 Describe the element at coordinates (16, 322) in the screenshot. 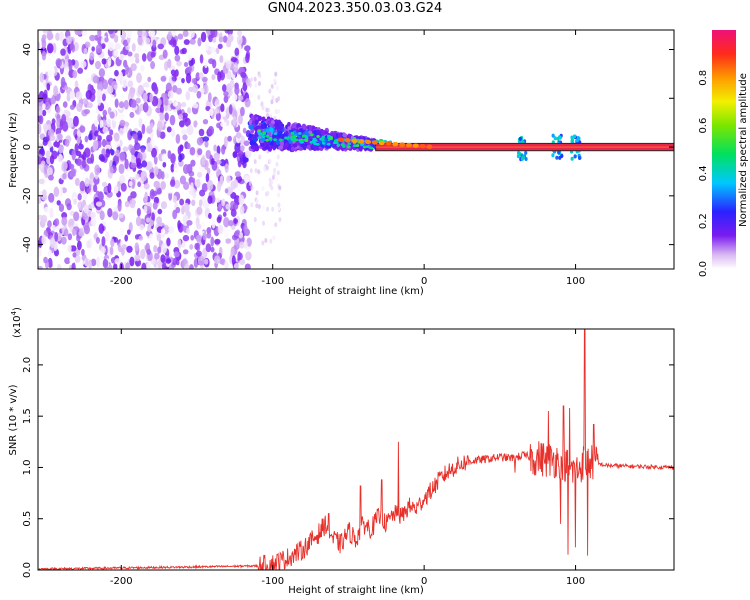

I see `snr-multiplier: (x104)` at that location.